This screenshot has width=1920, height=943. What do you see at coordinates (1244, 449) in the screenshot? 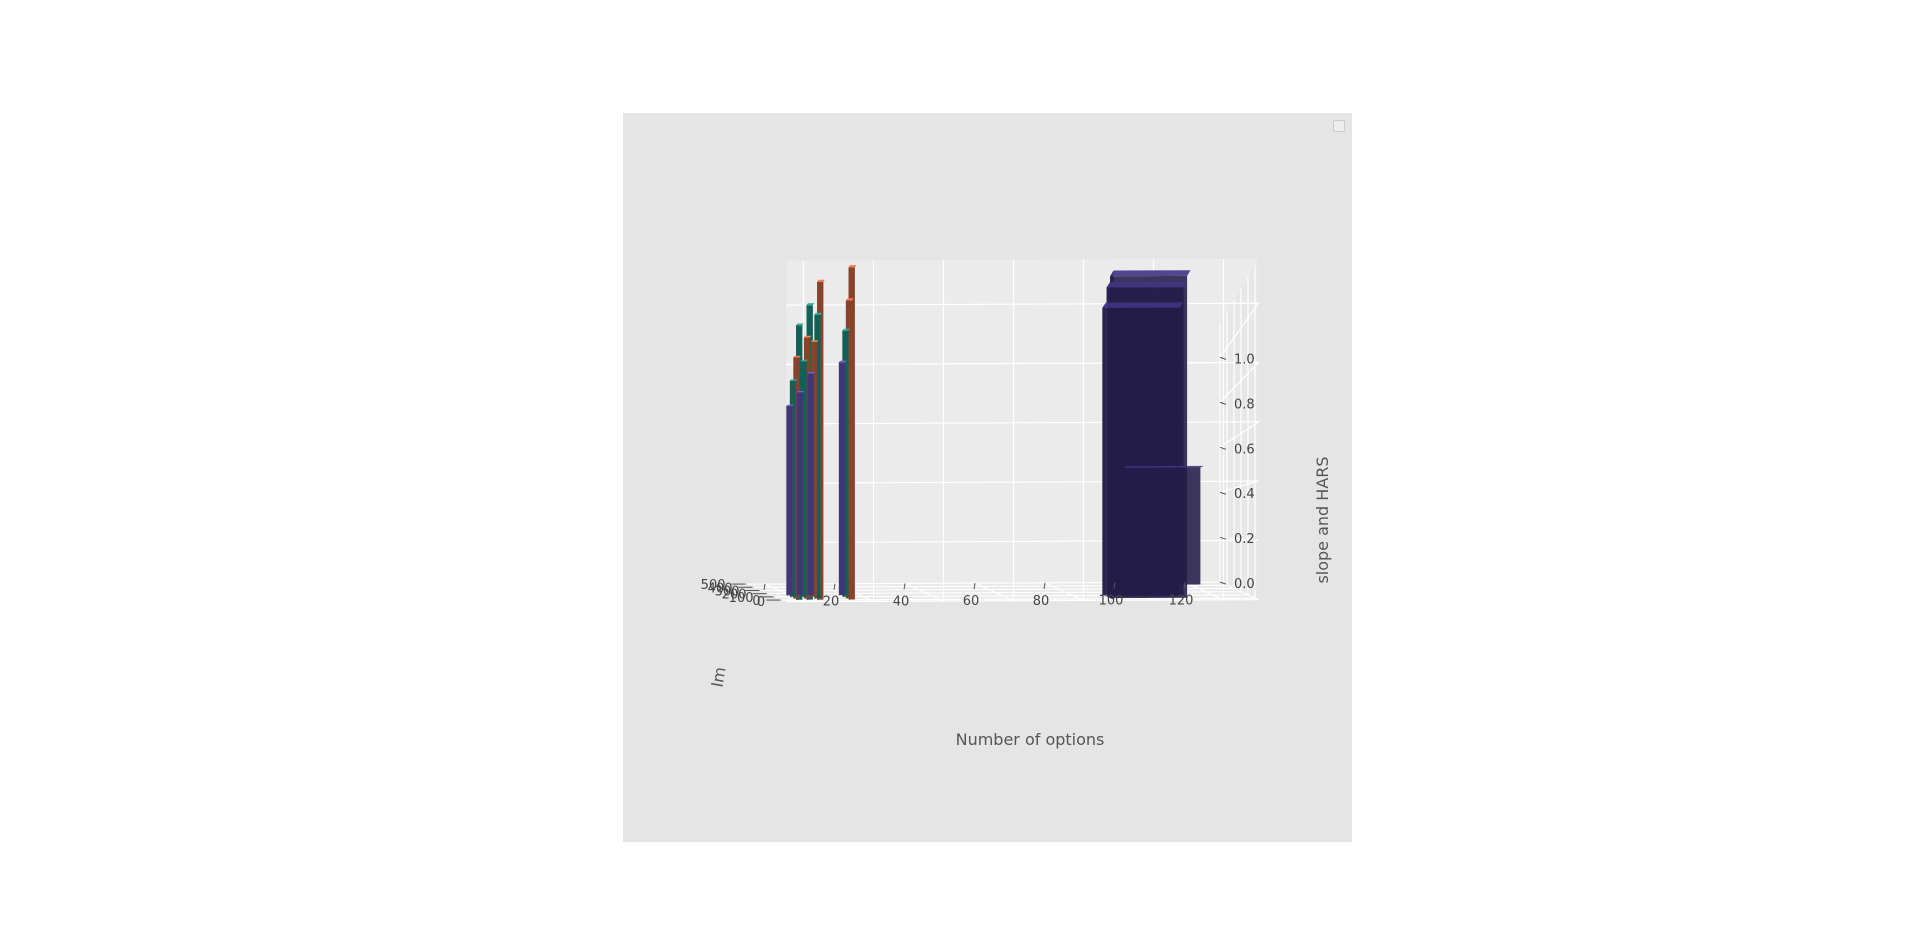
I see `z-tick-label: 0.6` at bounding box center [1244, 449].